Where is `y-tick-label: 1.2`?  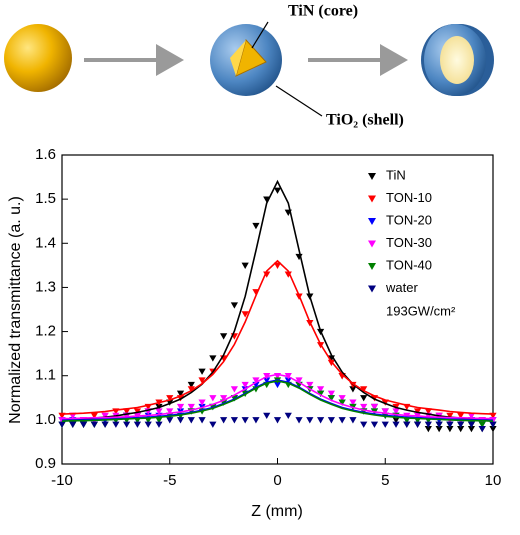
y-tick-label: 1.2 is located at coordinates (45, 331).